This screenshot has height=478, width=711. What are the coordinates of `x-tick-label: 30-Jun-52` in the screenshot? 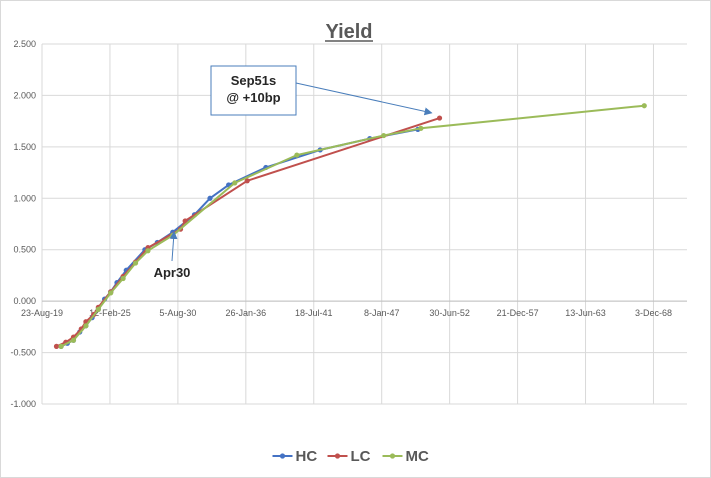 It's located at (449, 313).